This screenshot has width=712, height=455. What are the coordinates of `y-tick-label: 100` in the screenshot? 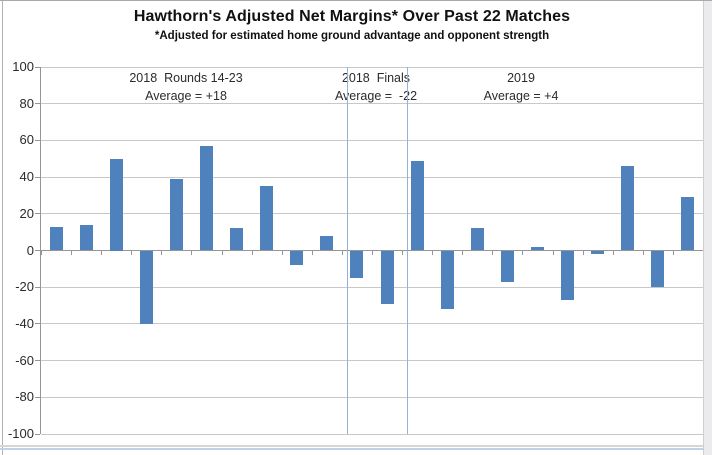 It's located at (23, 66).